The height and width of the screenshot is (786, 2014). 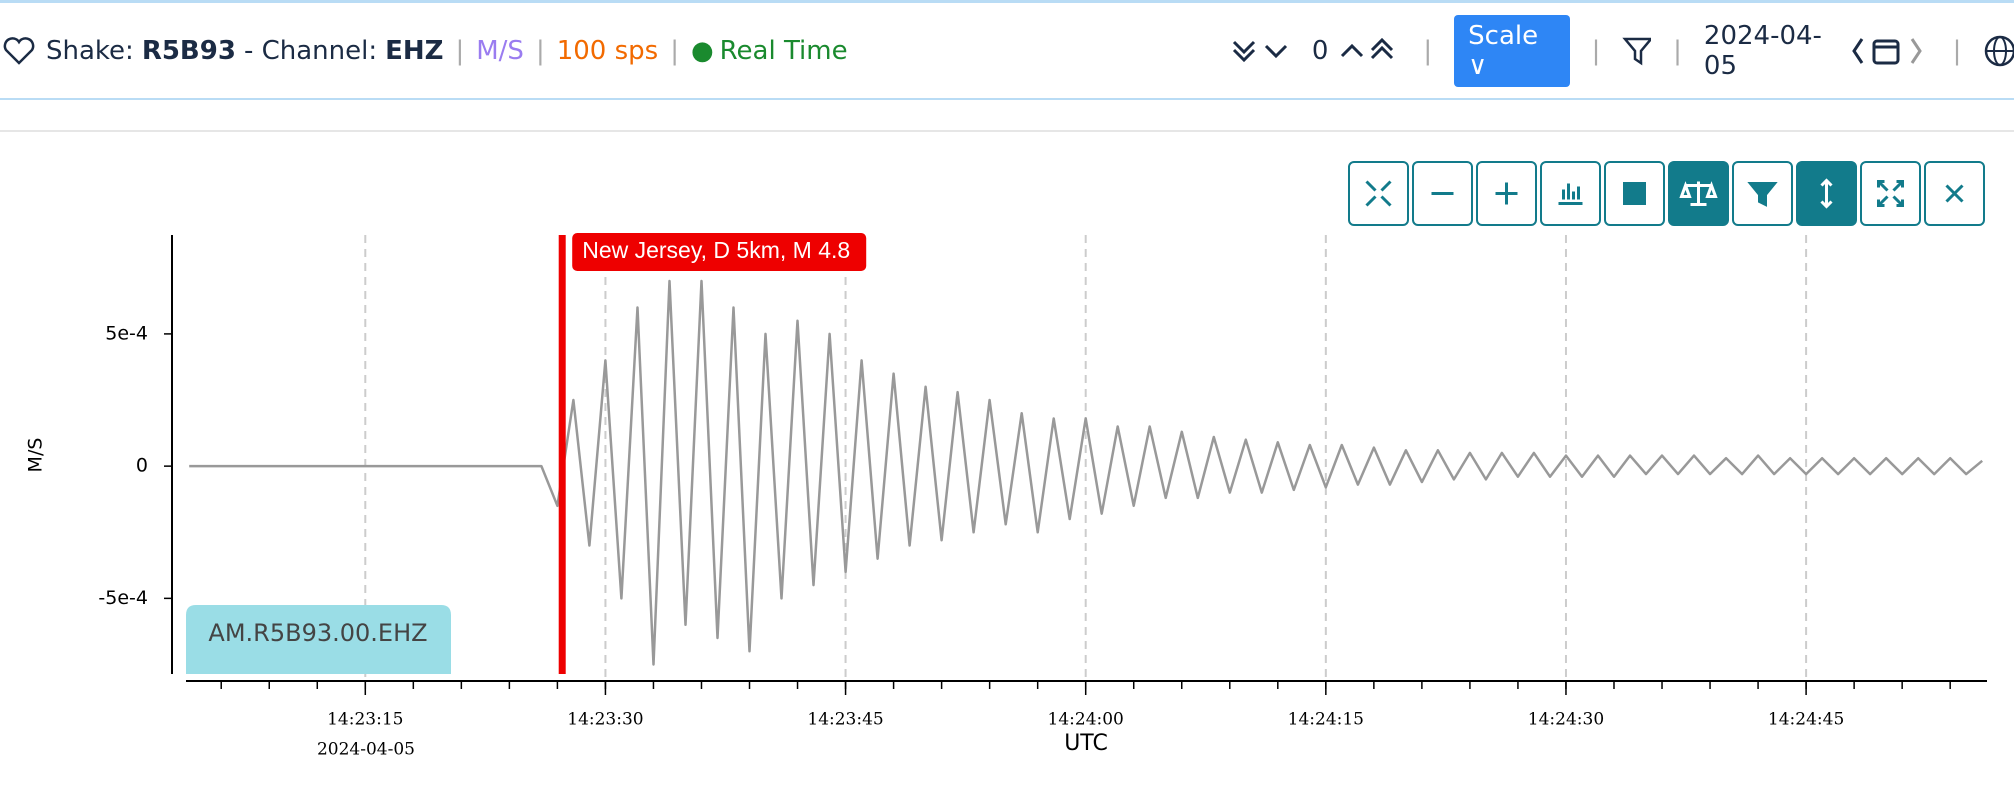 What do you see at coordinates (90, 50) in the screenshot?
I see `shake-label: Shake:` at bounding box center [90, 50].